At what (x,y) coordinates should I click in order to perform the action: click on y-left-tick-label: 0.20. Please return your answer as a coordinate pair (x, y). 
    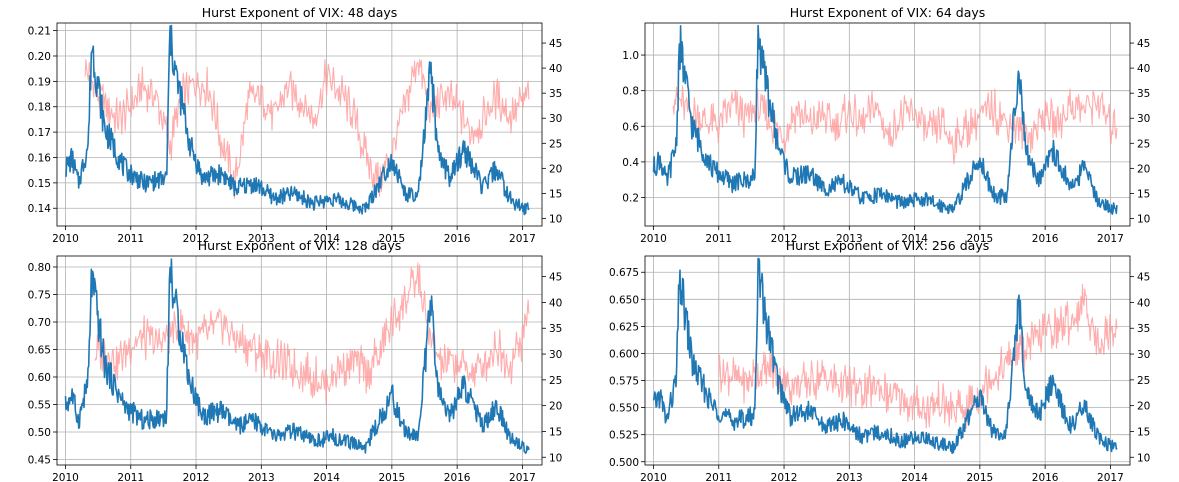
    Looking at the image, I should click on (39, 57).